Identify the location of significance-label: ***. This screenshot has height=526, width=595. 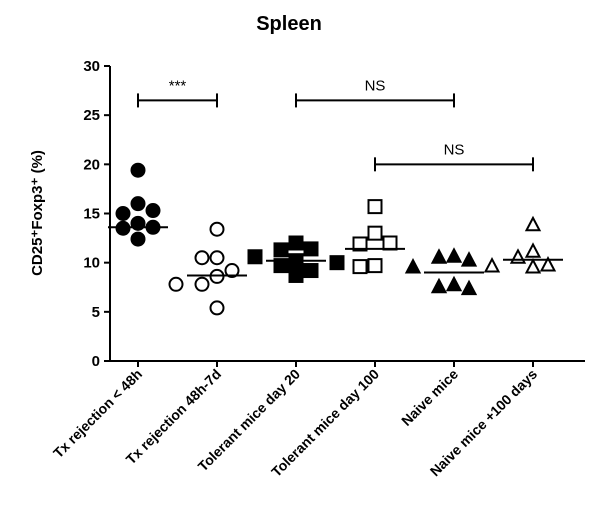
(178, 85).